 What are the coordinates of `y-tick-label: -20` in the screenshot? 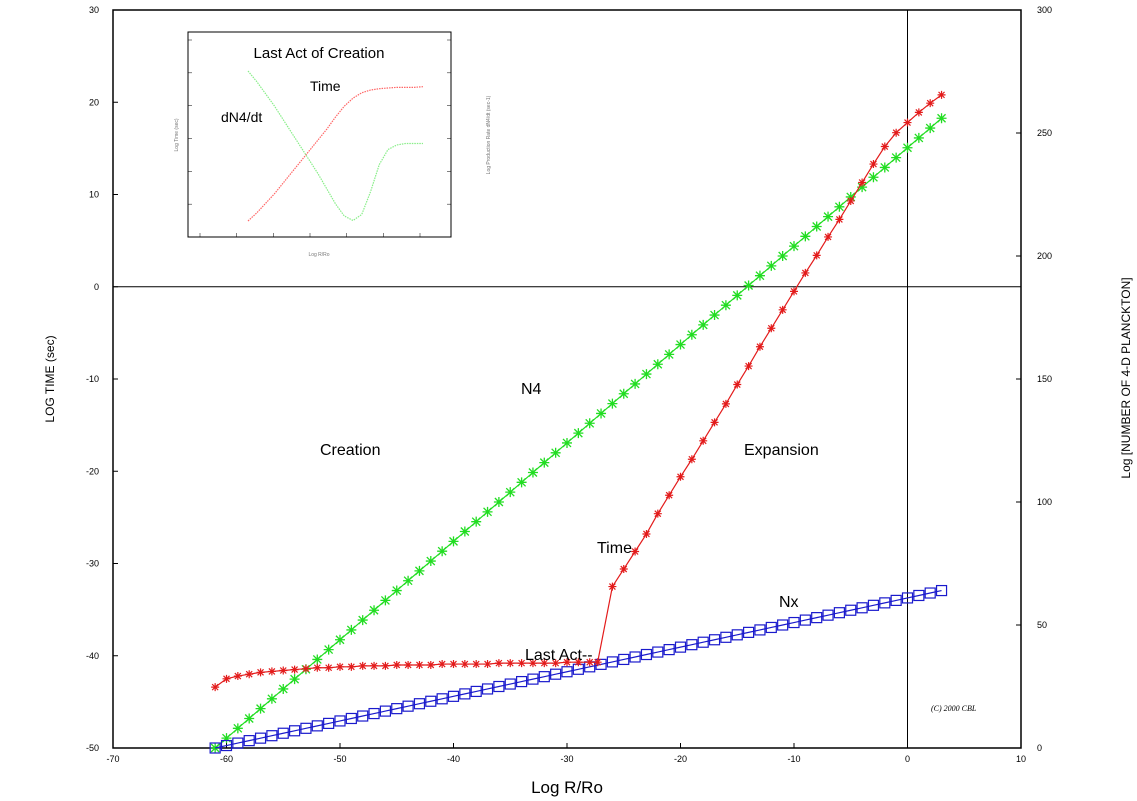 It's located at (92, 471).